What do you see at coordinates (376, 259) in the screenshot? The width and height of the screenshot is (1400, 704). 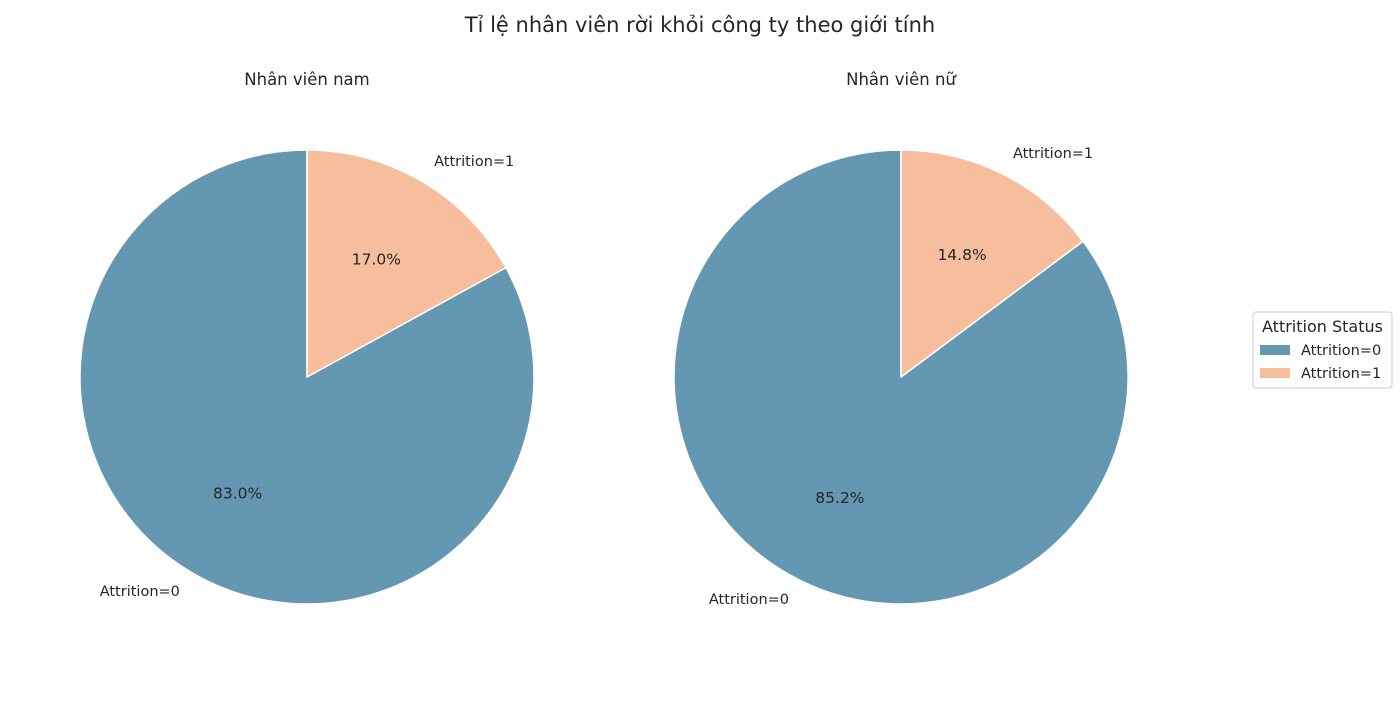 I see `slice-percent-label-attrition-1: 17.0%` at bounding box center [376, 259].